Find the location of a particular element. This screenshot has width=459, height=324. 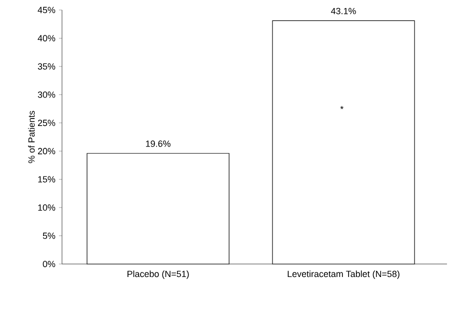

data-label: 19.6% is located at coordinates (158, 143).